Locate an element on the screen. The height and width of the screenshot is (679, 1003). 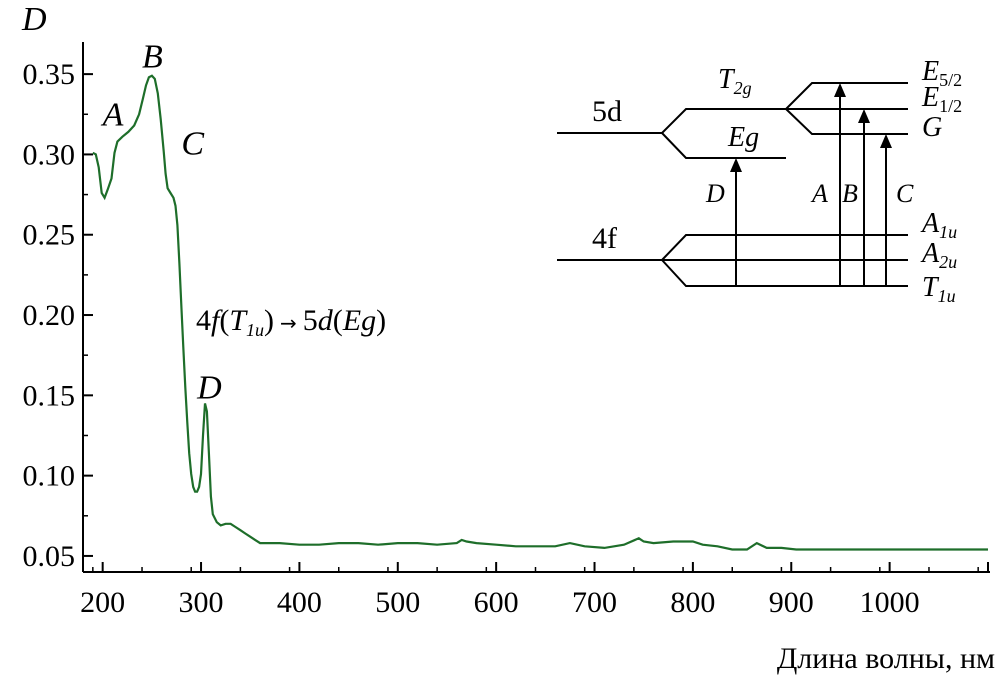
x-tick-label: 900 is located at coordinates (791, 602).